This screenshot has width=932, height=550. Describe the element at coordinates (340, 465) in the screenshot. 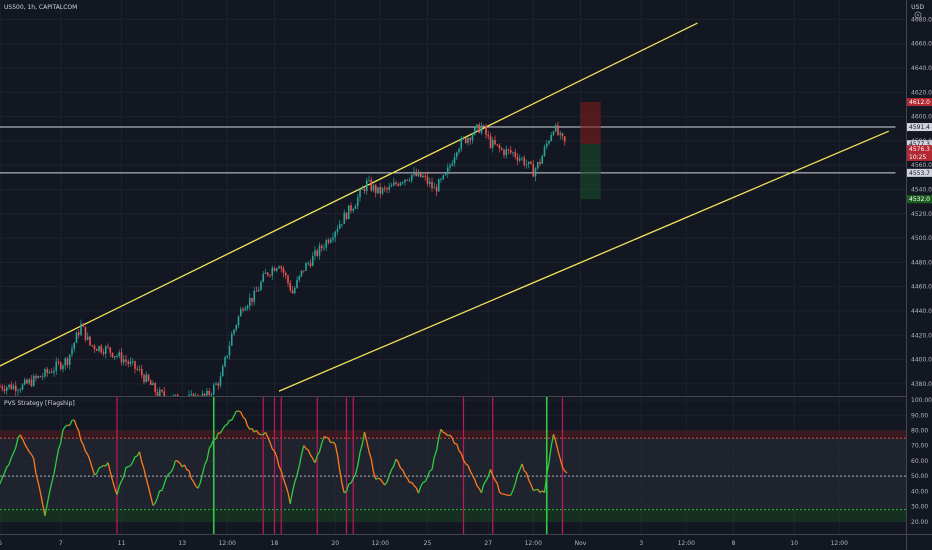

I see `signal-lines` at that location.